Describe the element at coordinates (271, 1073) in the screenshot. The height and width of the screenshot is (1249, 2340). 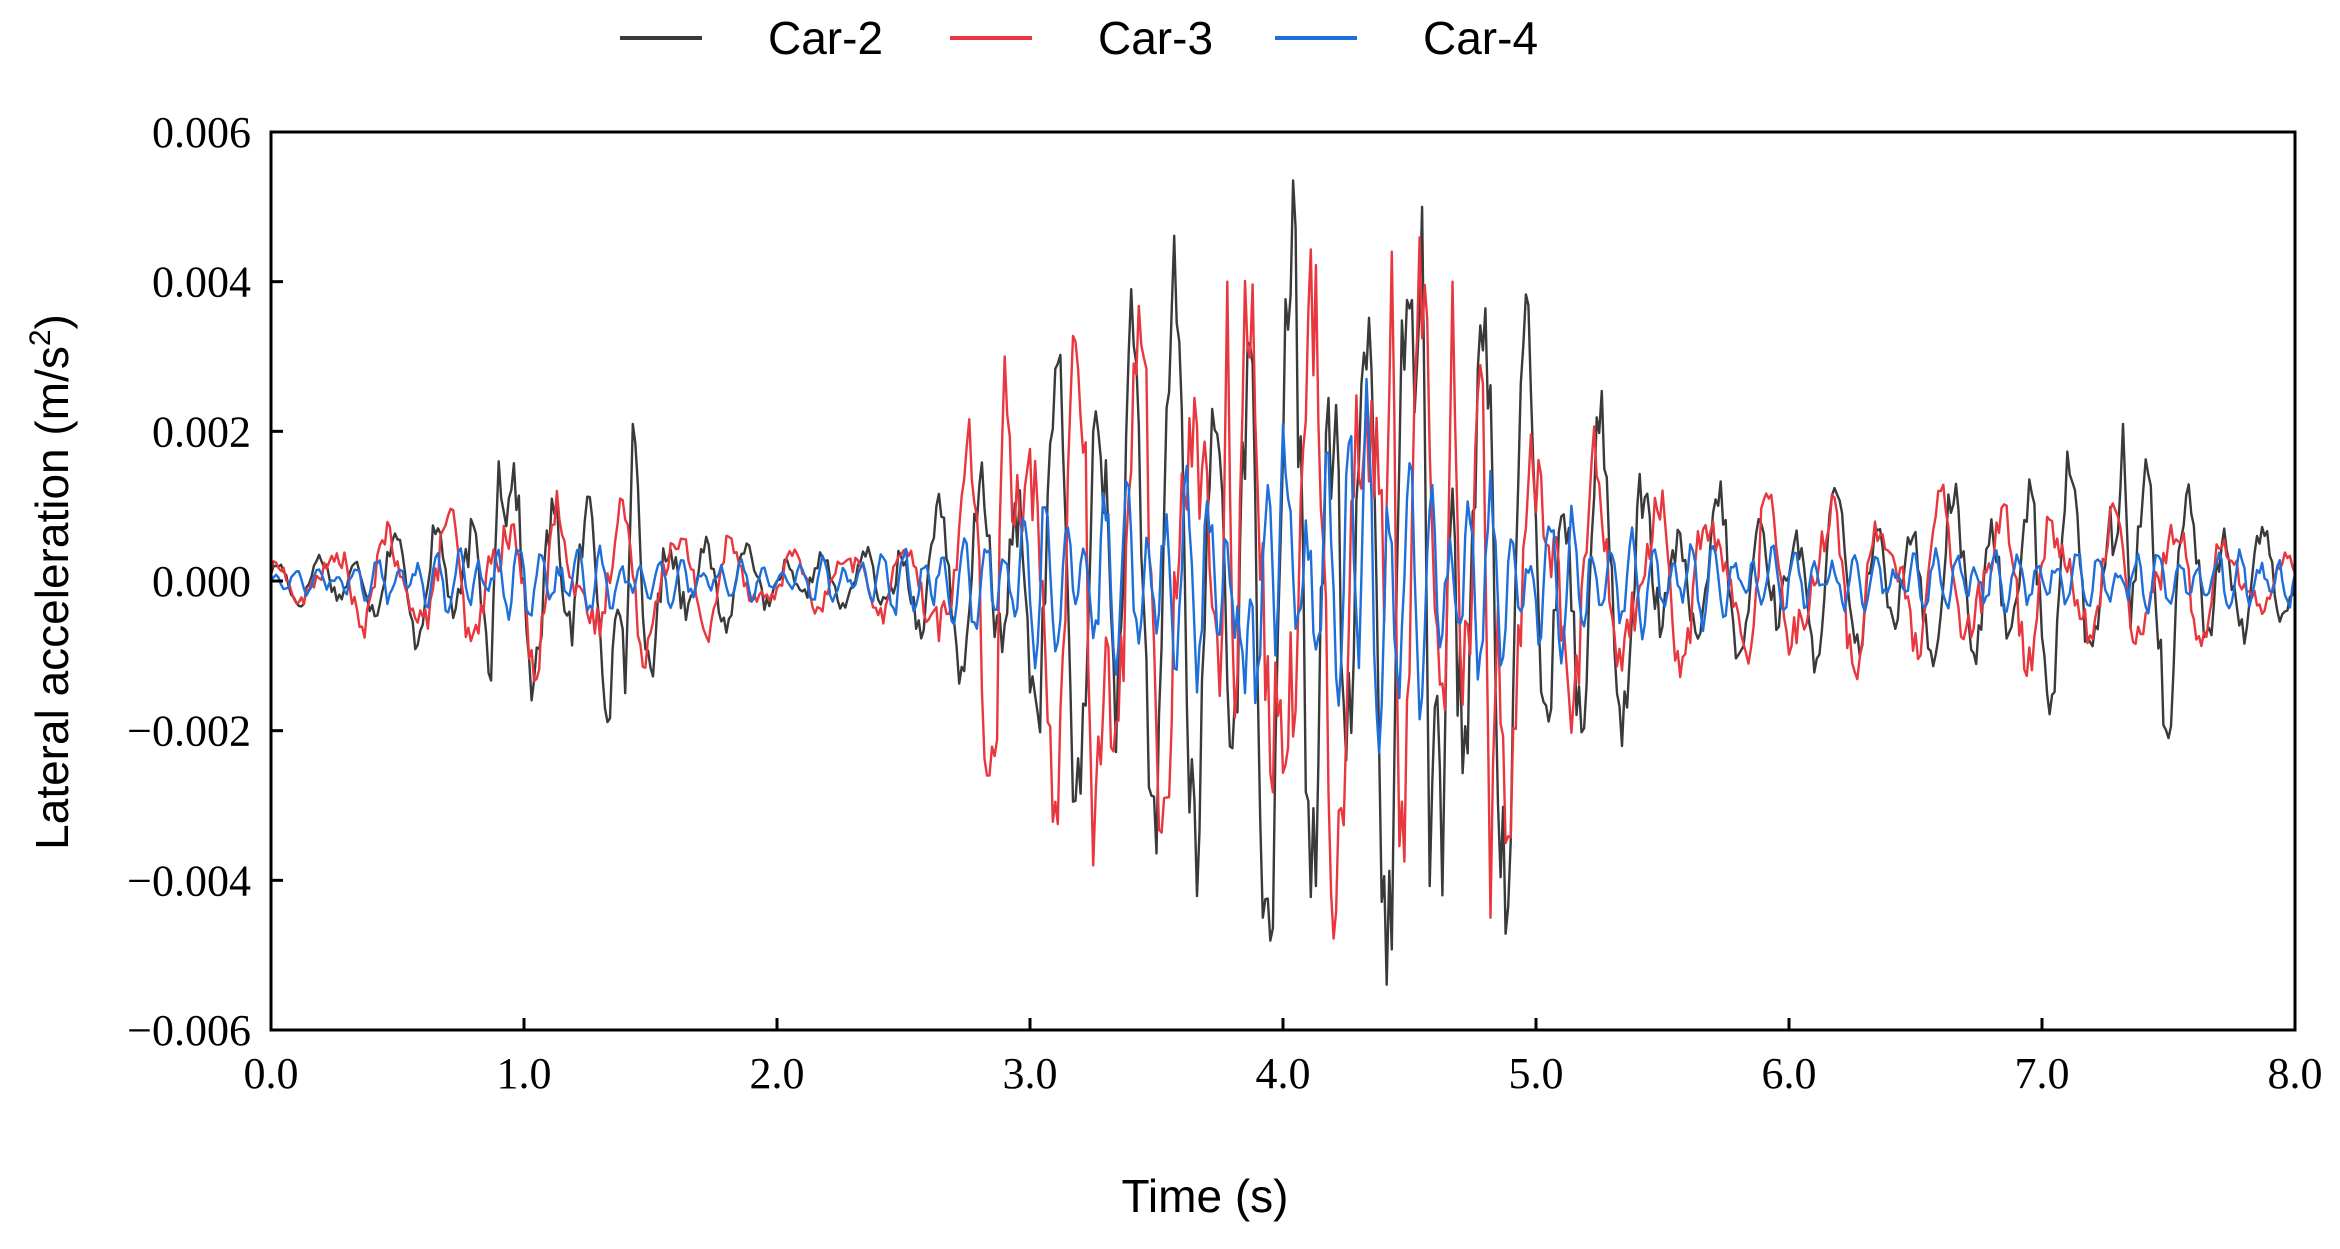
I see `x-tick-label: 0.0` at that location.